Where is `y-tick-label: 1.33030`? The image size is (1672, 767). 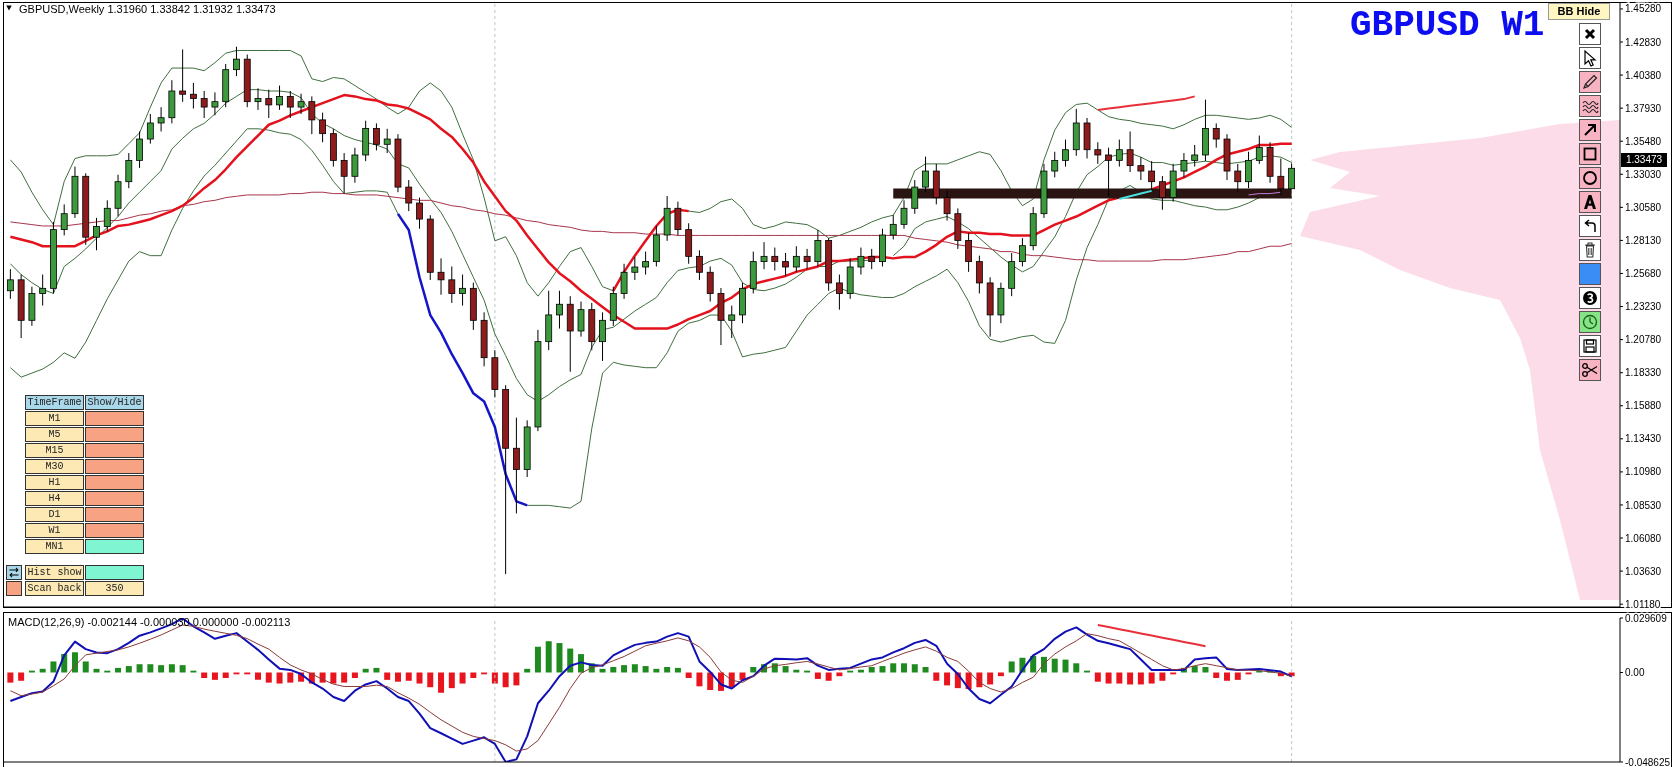 y-tick-label: 1.33030 is located at coordinates (1643, 174).